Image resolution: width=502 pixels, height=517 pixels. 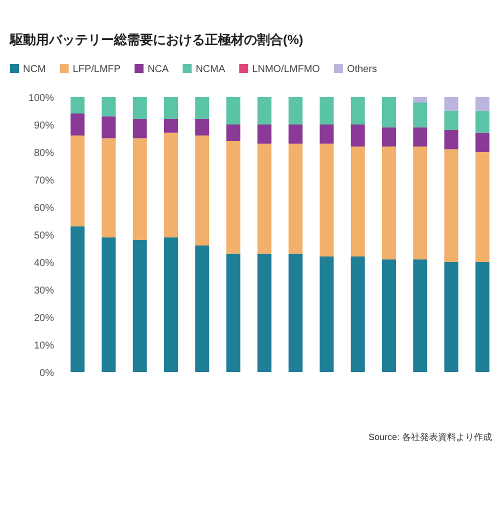 I want to click on y-tick-label: 30%, so click(x=44, y=291).